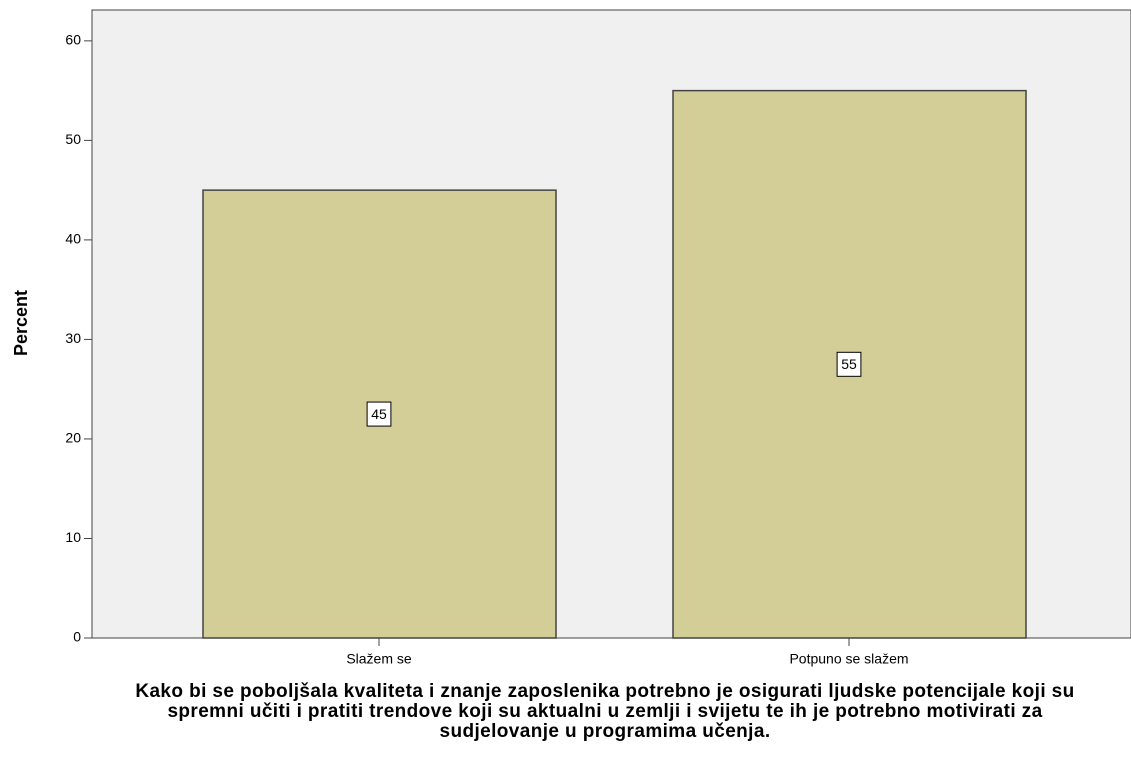 The width and height of the screenshot is (1131, 780). I want to click on x-tick-label: Potpuno se slažem, so click(848, 659).